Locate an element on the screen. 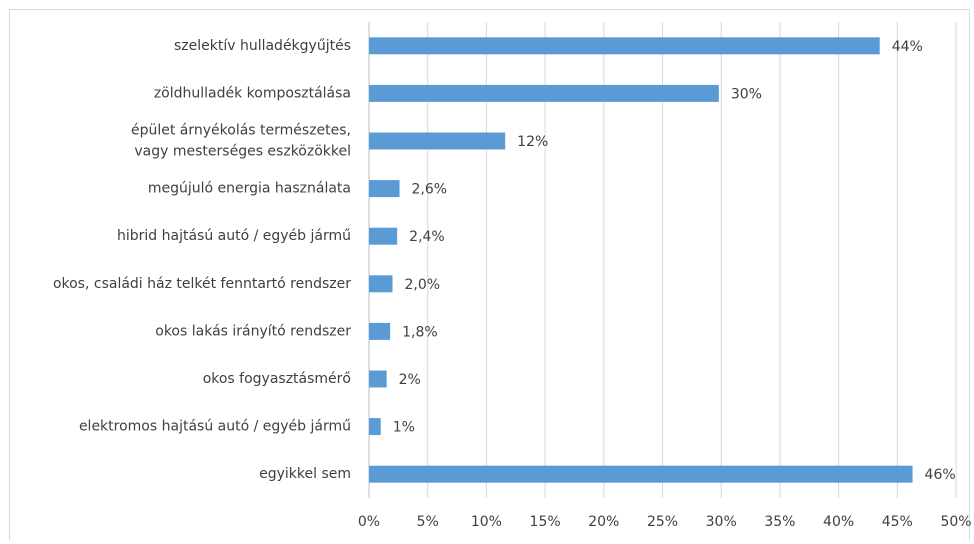 This screenshot has width=974, height=544. data-label: 12% is located at coordinates (532, 142).